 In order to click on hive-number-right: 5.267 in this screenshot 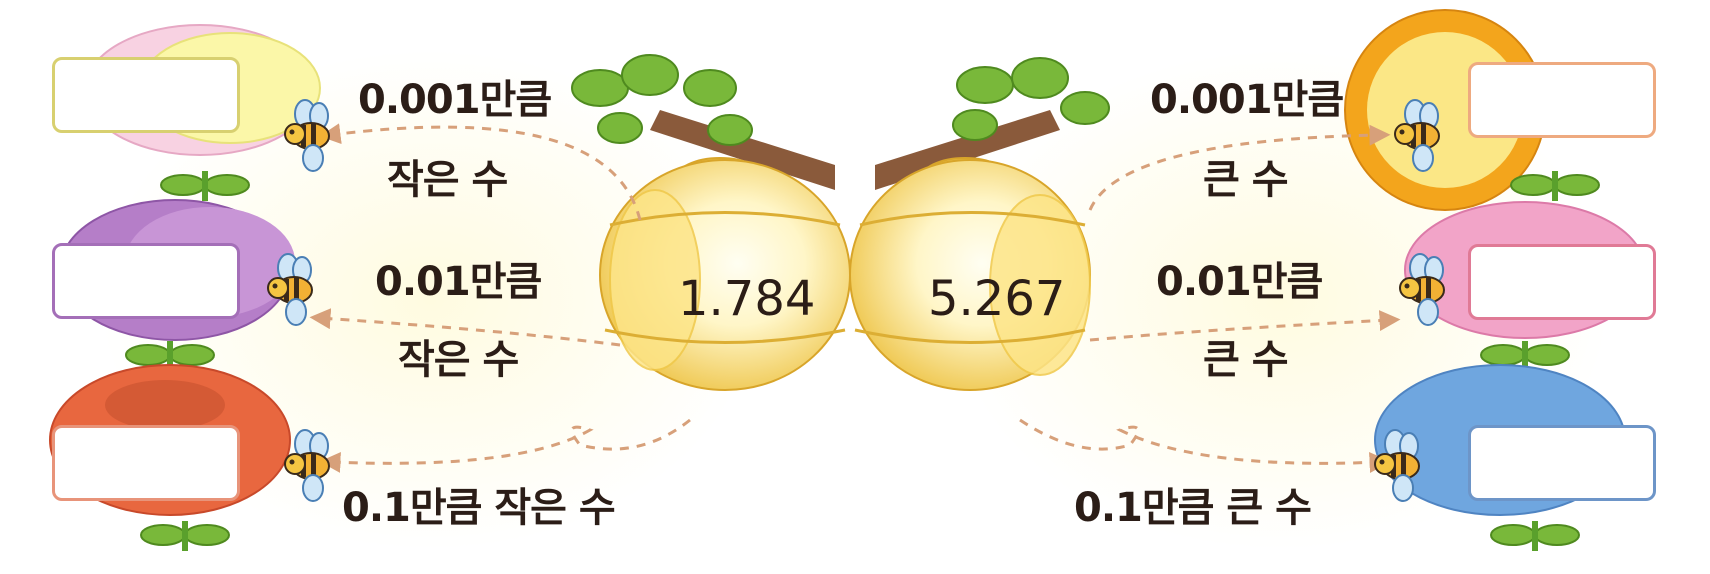, I will do `click(997, 299)`.